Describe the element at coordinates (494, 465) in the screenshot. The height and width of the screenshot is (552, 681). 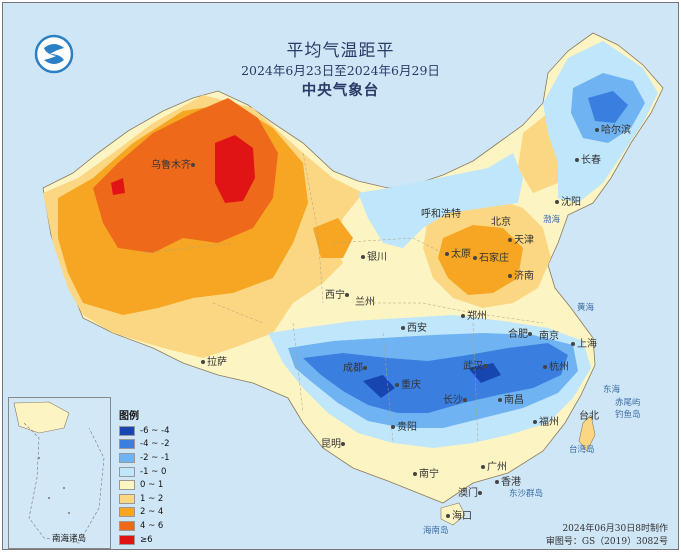
I see `city-label: 广州` at that location.